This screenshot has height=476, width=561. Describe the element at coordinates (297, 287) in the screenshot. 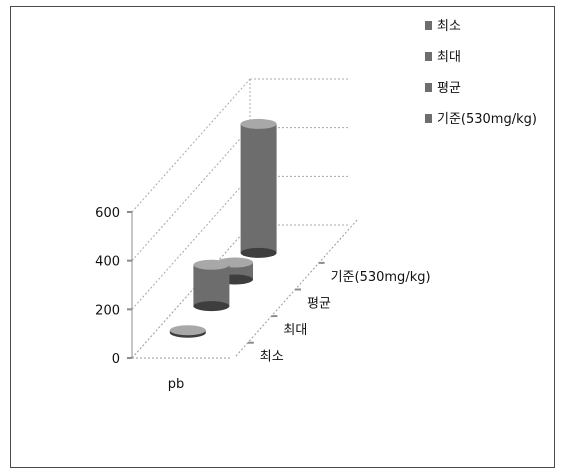

I see `depth-axis-right` at that location.